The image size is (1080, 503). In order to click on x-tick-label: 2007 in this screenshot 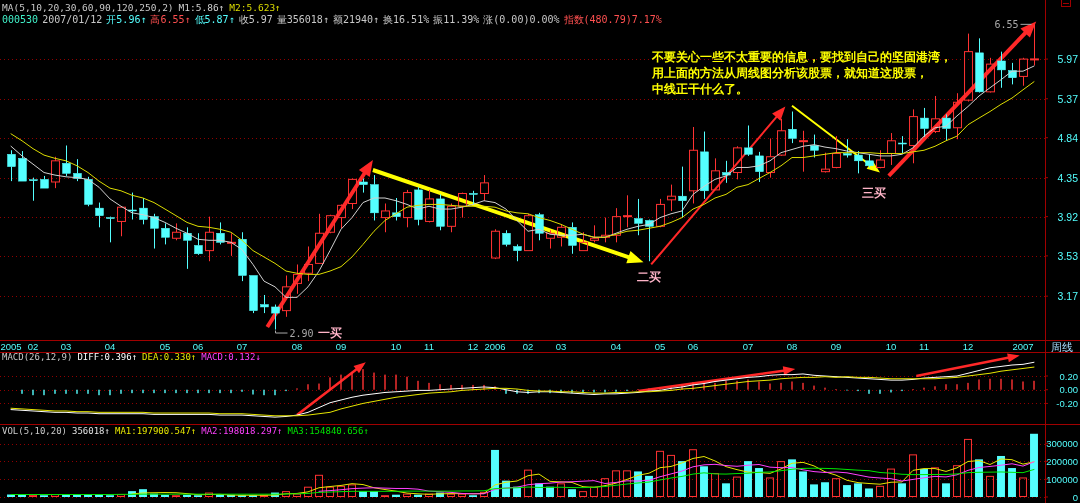, I will do `click(1023, 346)`.